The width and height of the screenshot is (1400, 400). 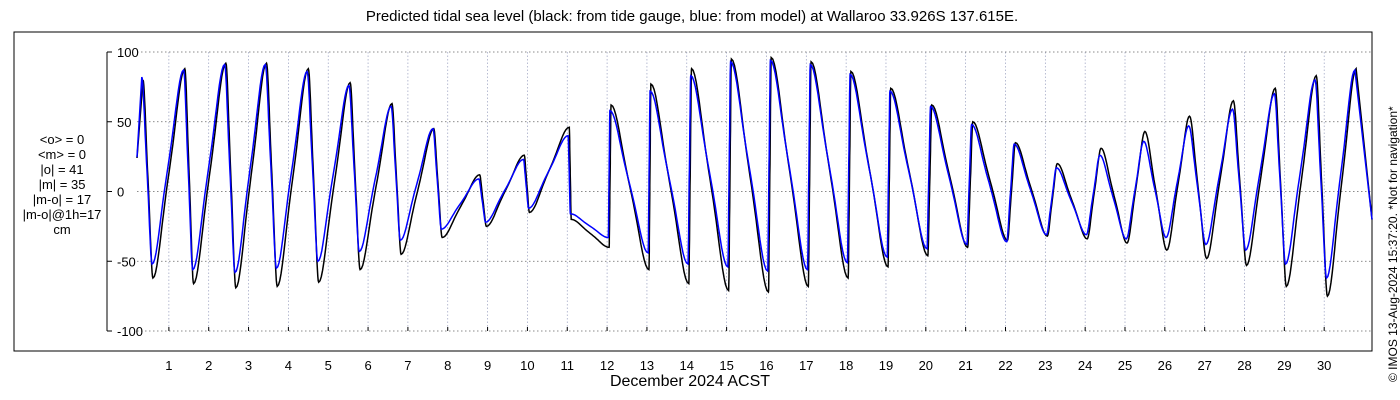 What do you see at coordinates (367, 365) in the screenshot?
I see `x-tick-label: 6` at bounding box center [367, 365].